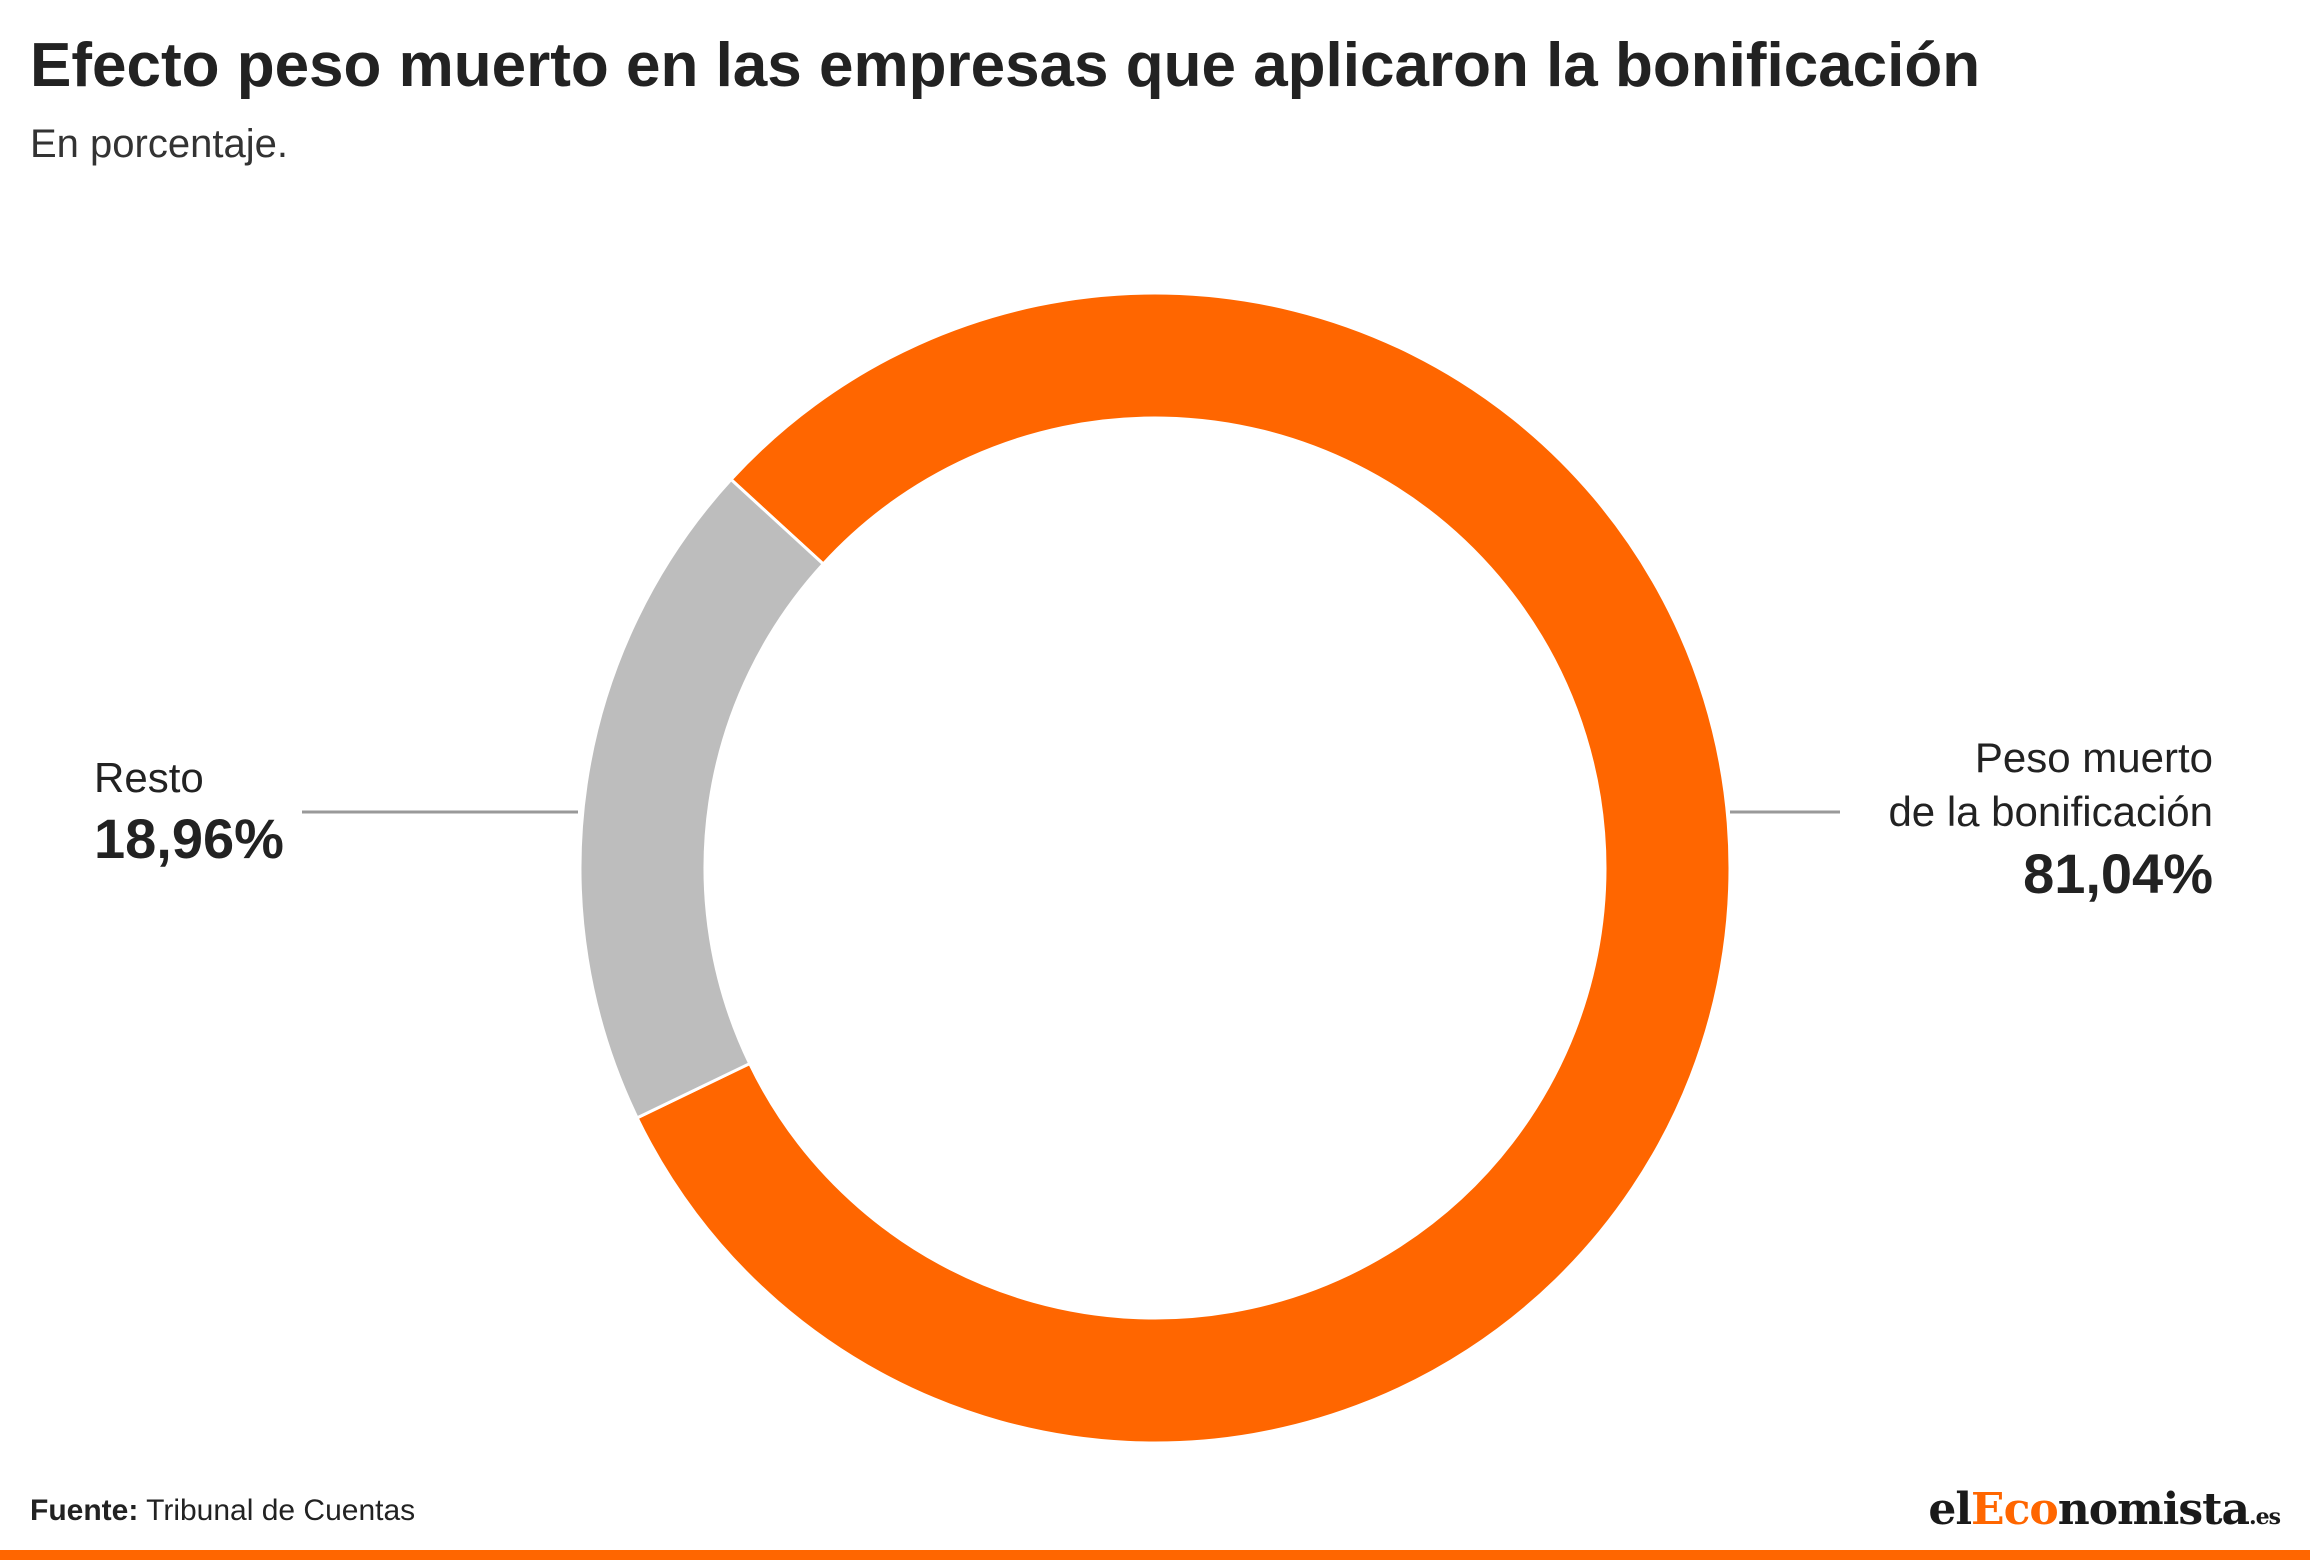  I want to click on source-text: Tribunal de Cuentas, so click(277, 1510).